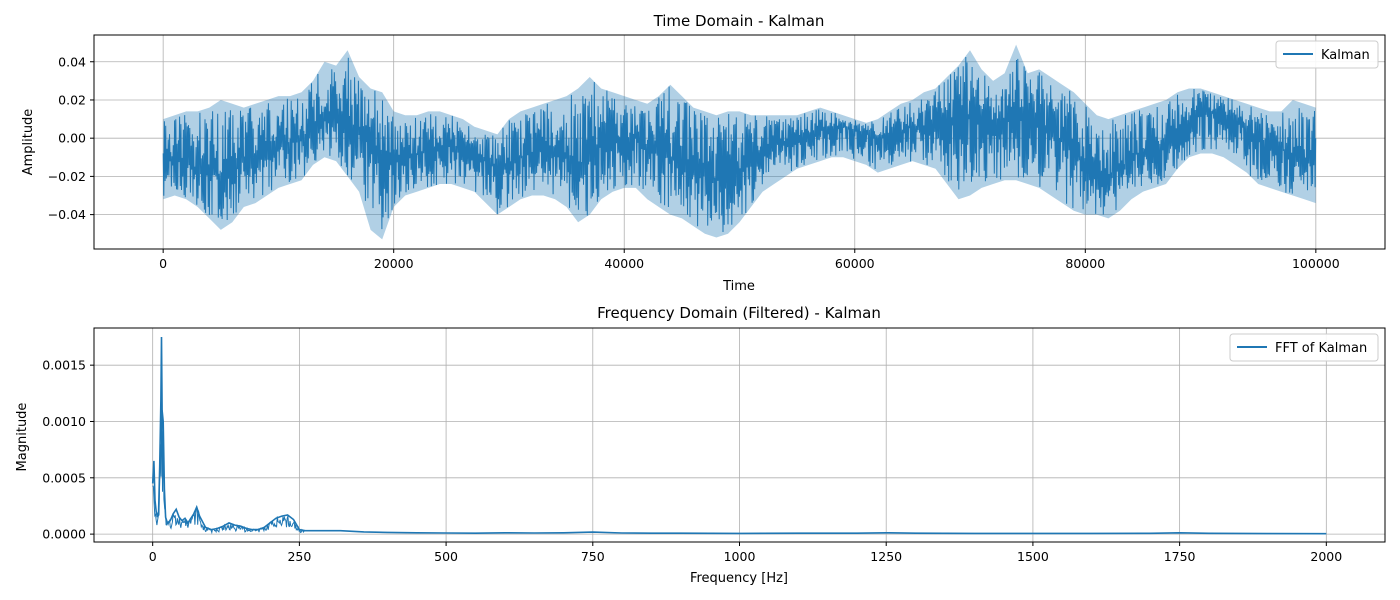 The image size is (1400, 600). What do you see at coordinates (1345, 55) in the screenshot?
I see `legend-label: Kalman` at bounding box center [1345, 55].